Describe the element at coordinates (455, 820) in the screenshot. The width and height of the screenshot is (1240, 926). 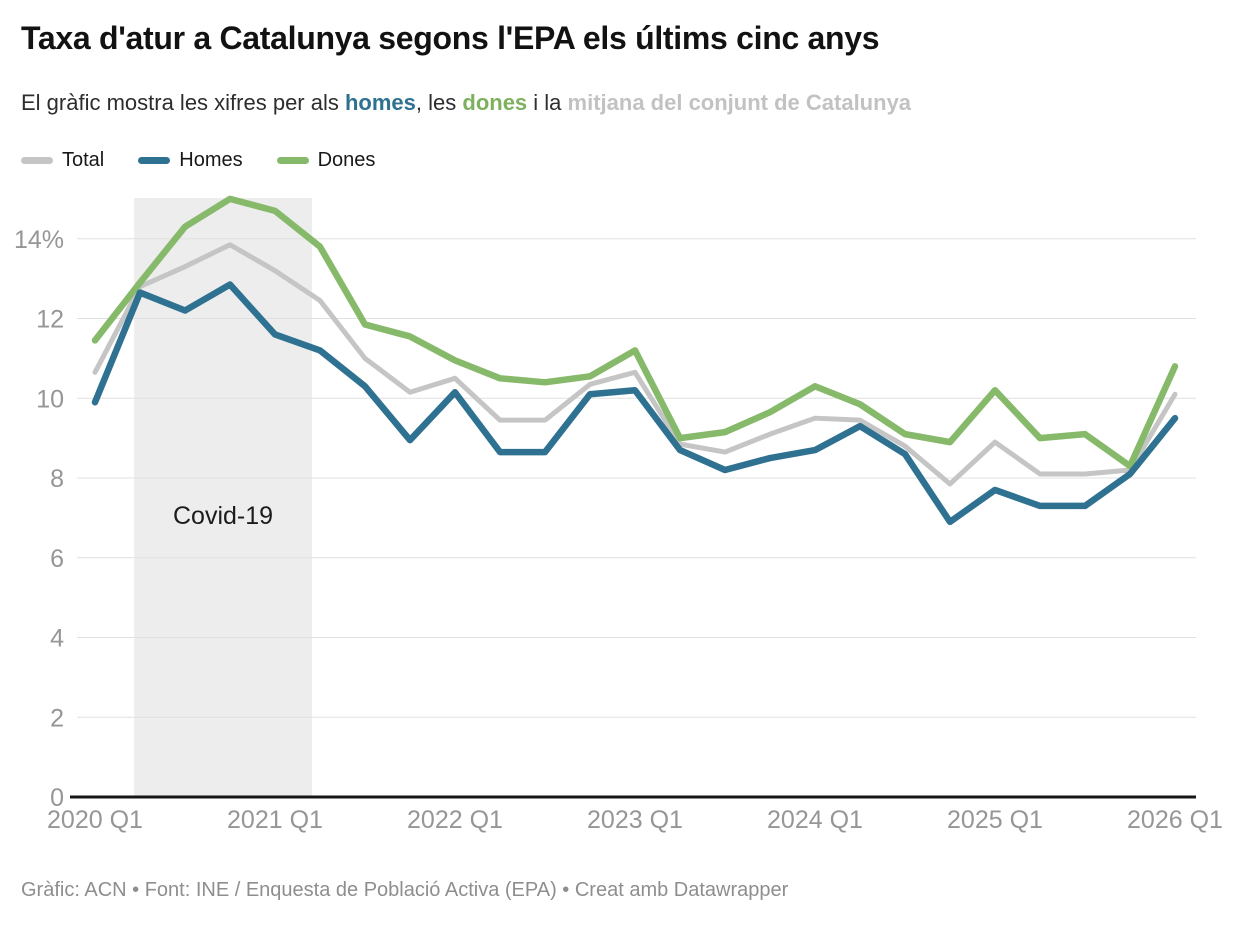
I see `x-tick-label-2022-q1: 2022 Q1` at that location.